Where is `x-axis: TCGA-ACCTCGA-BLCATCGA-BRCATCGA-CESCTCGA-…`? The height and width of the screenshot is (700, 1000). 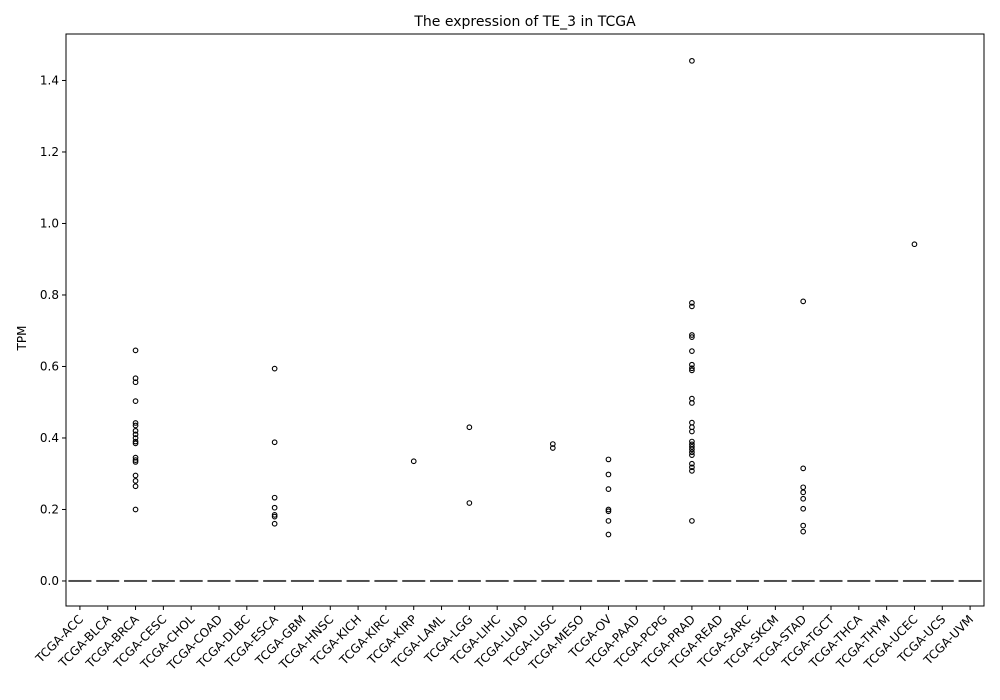
x-axis: TCGA-ACCTCGA-BLCATCGA-BRCATCGA-CESCTCGA-… is located at coordinates (504, 639).